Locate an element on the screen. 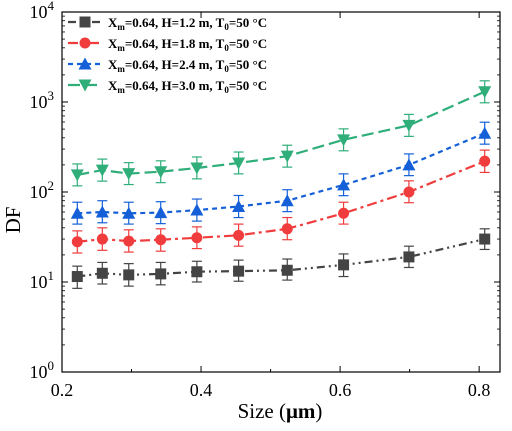 The image size is (512, 431). x-tick-label: 0.6 is located at coordinates (340, 390).